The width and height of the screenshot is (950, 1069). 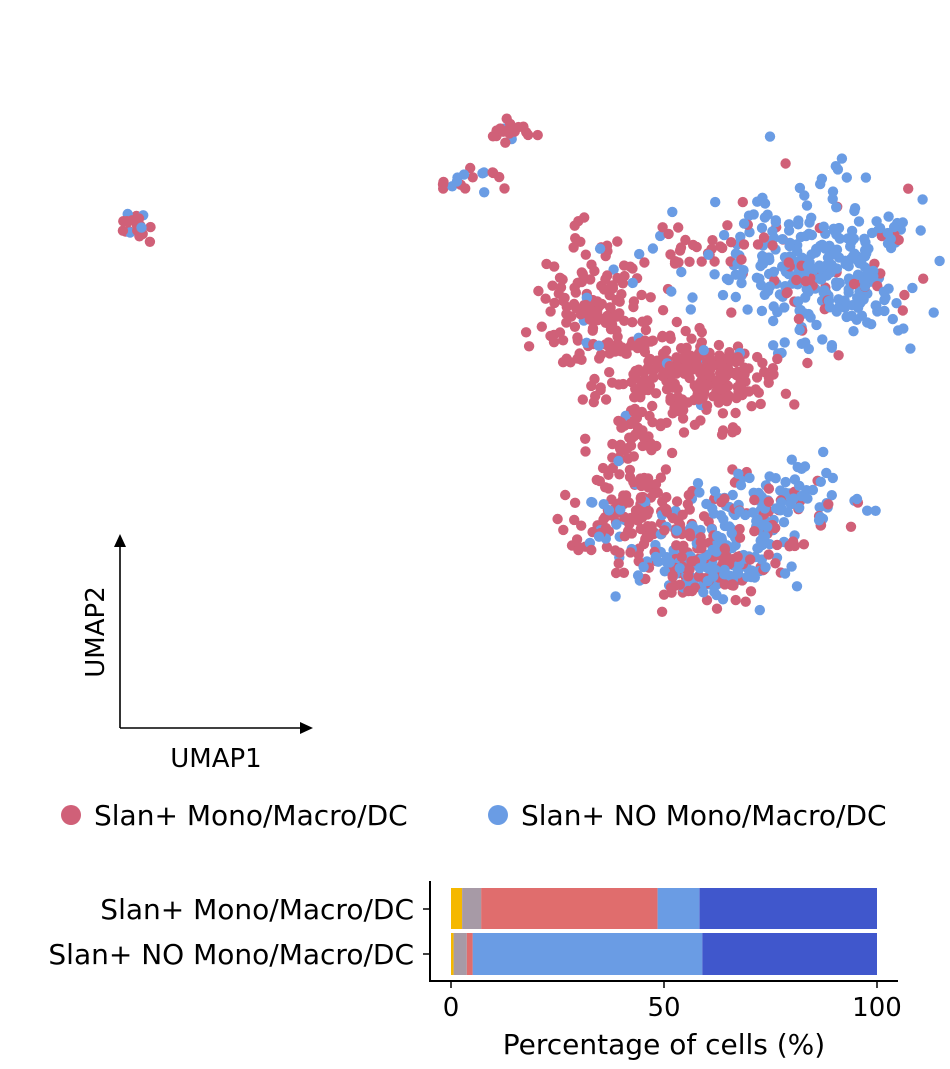 What do you see at coordinates (877, 1008) in the screenshot?
I see `bar-x-tick-label: 100` at bounding box center [877, 1008].